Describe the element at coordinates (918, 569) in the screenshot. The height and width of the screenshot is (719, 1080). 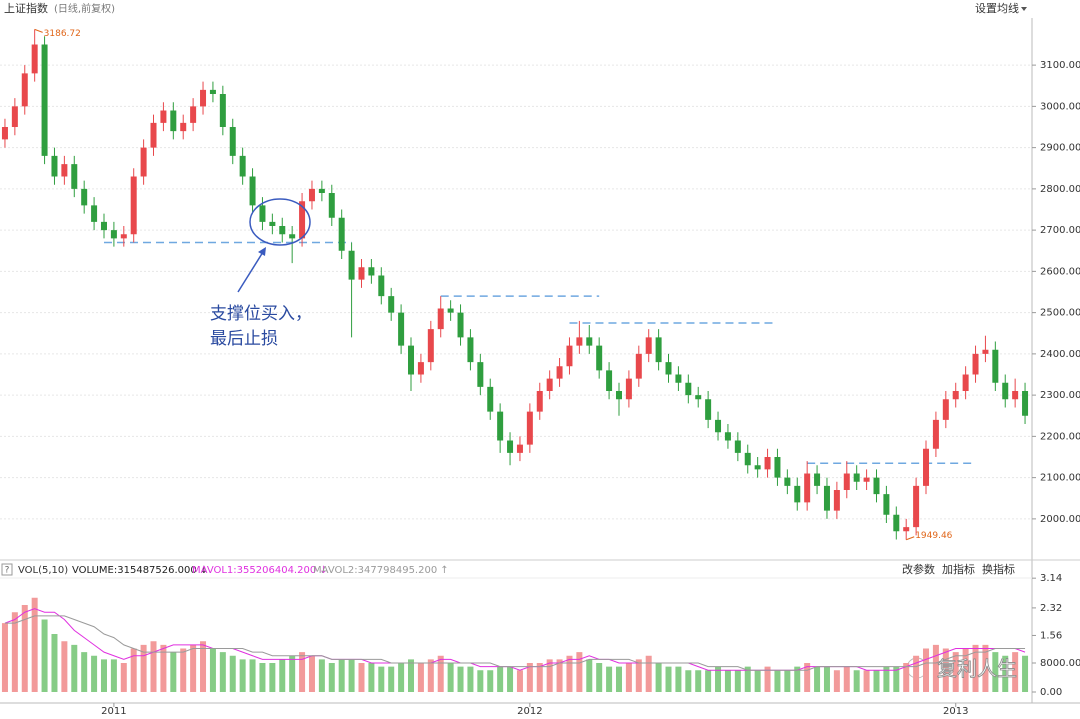
I see `indicator-button: 改参数` at that location.